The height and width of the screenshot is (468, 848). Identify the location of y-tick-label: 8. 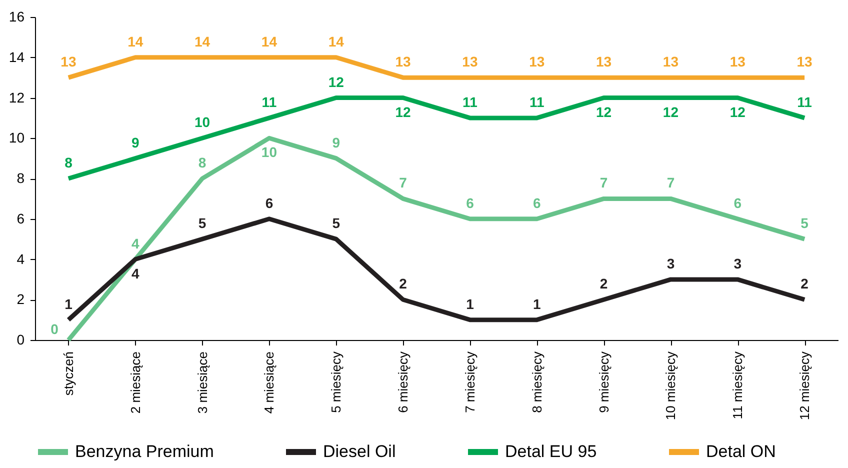
(20, 178).